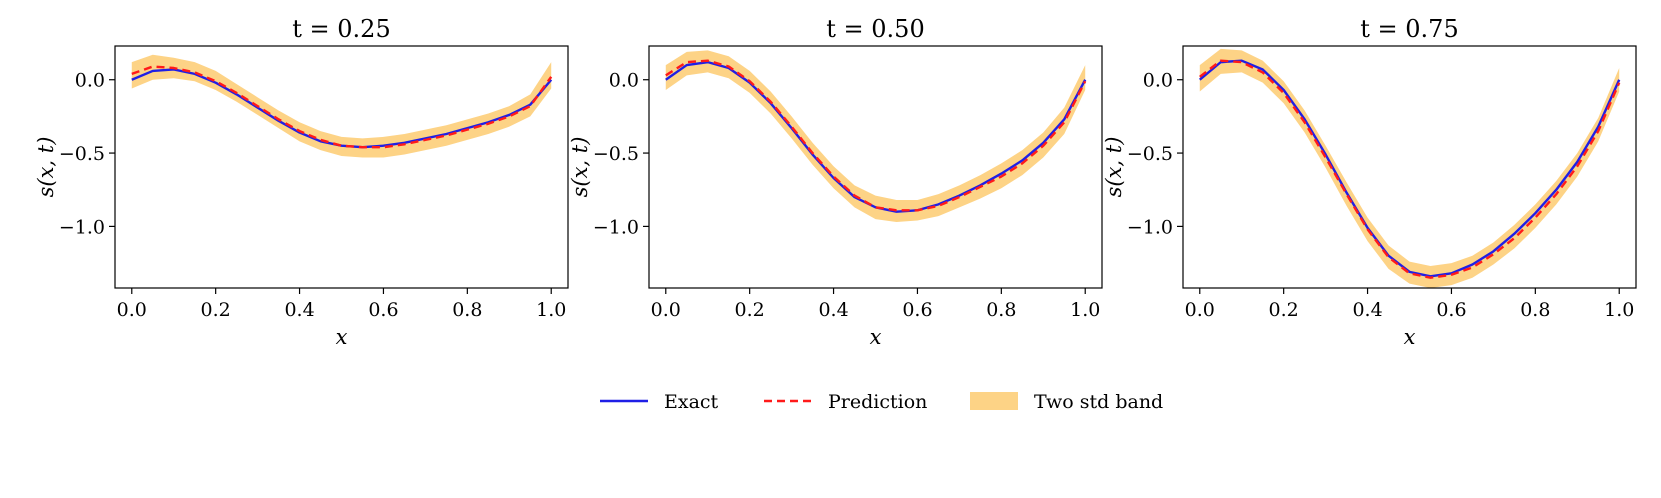 The height and width of the screenshot is (498, 1661). Describe the element at coordinates (1098, 402) in the screenshot. I see `legend-label: Two std band` at that location.